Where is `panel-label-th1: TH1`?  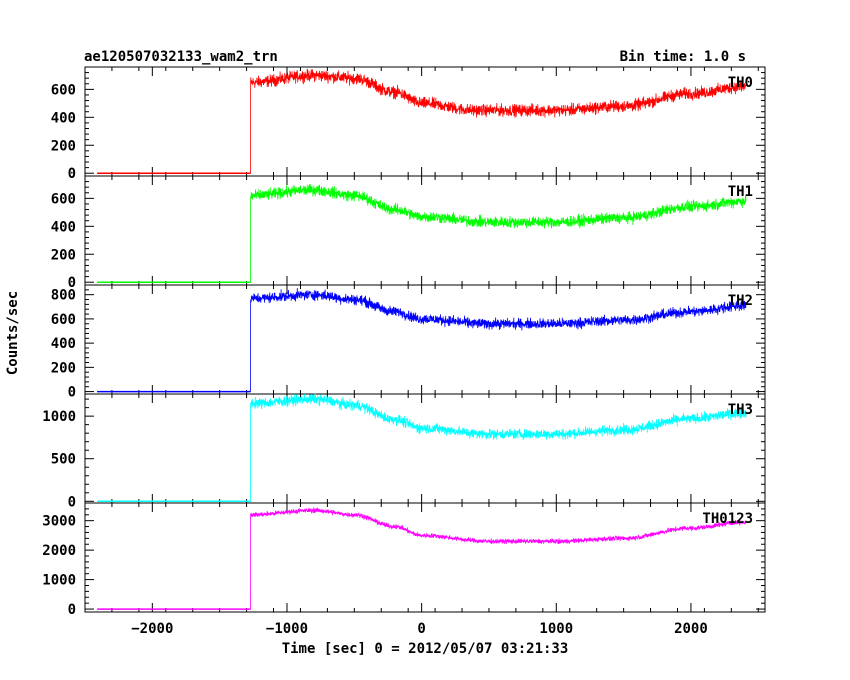 panel-label-th1: TH1 is located at coordinates (740, 192).